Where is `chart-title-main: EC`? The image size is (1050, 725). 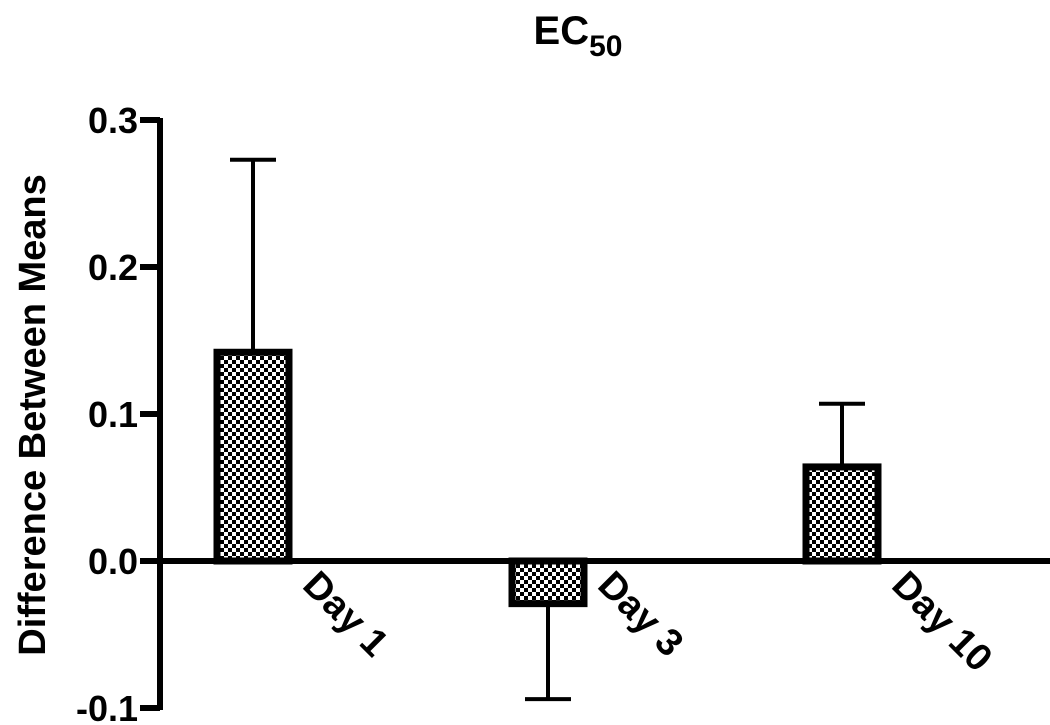 chart-title-main: EC is located at coordinates (562, 31).